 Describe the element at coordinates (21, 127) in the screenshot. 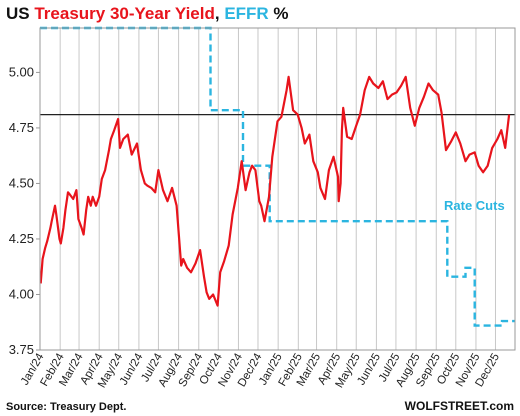

I see `y-tick-label: 4.75` at that location.